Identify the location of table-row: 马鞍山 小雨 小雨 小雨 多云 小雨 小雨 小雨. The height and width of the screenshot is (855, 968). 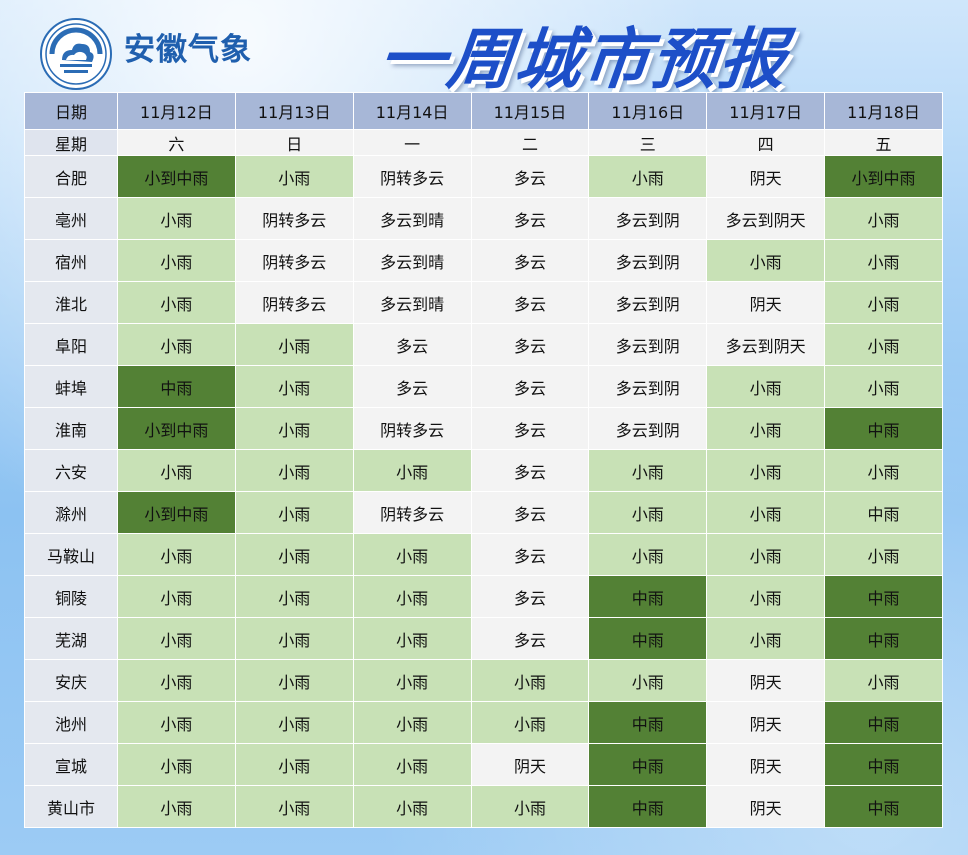
(483, 554).